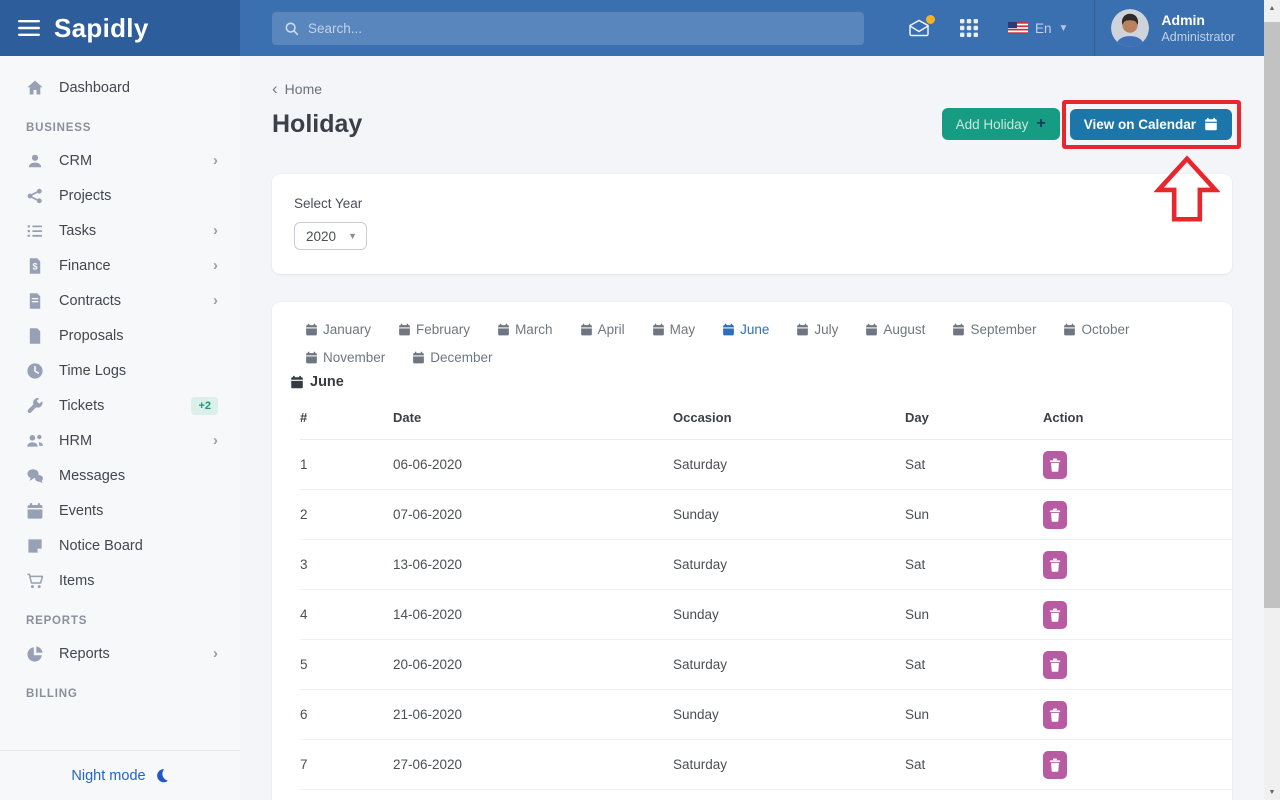 This screenshot has width=1280, height=800. Describe the element at coordinates (789, 764) in the screenshot. I see `cell-occasion: Saturday` at that location.